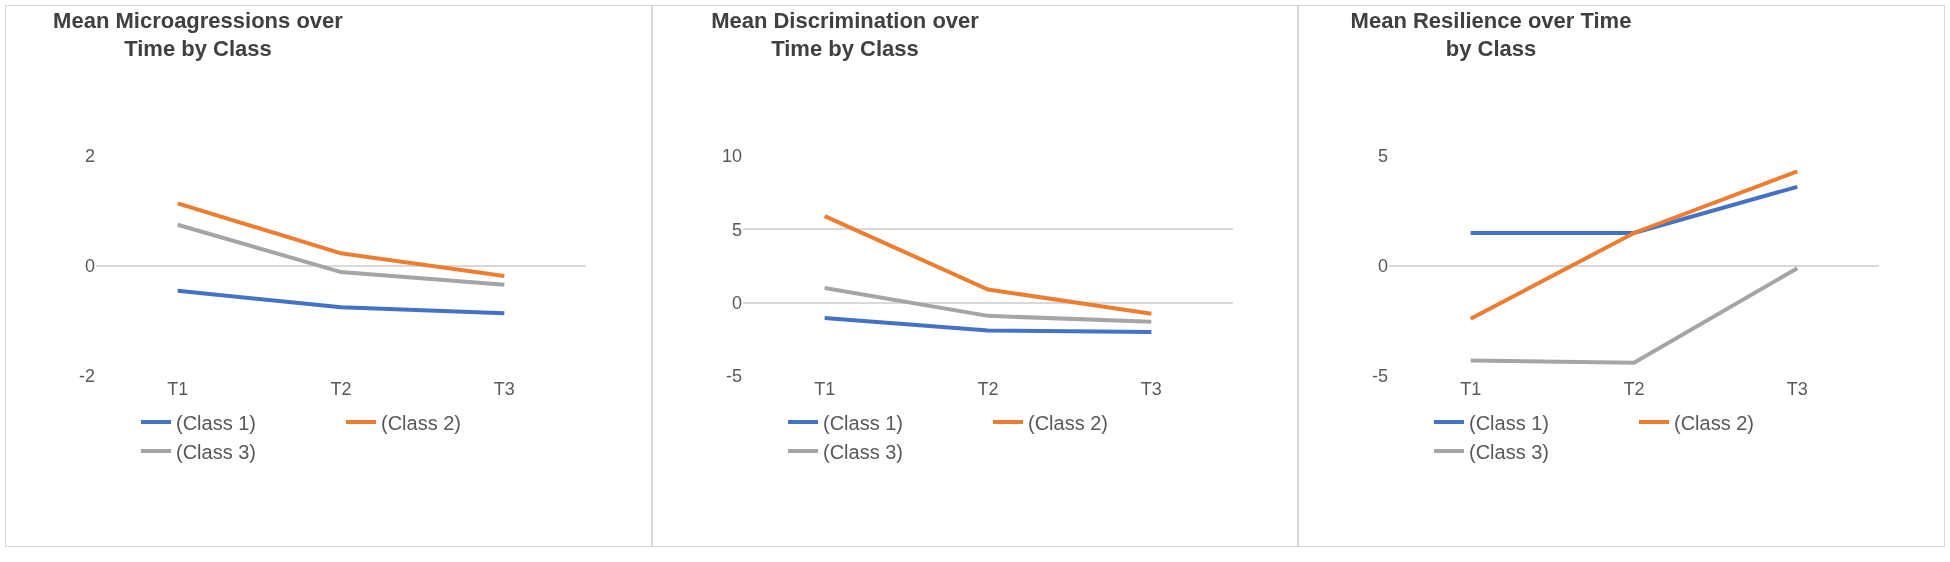 The width and height of the screenshot is (1950, 562). I want to click on chart-title: Mean Discrimination over Time by Class, so click(844, 34).